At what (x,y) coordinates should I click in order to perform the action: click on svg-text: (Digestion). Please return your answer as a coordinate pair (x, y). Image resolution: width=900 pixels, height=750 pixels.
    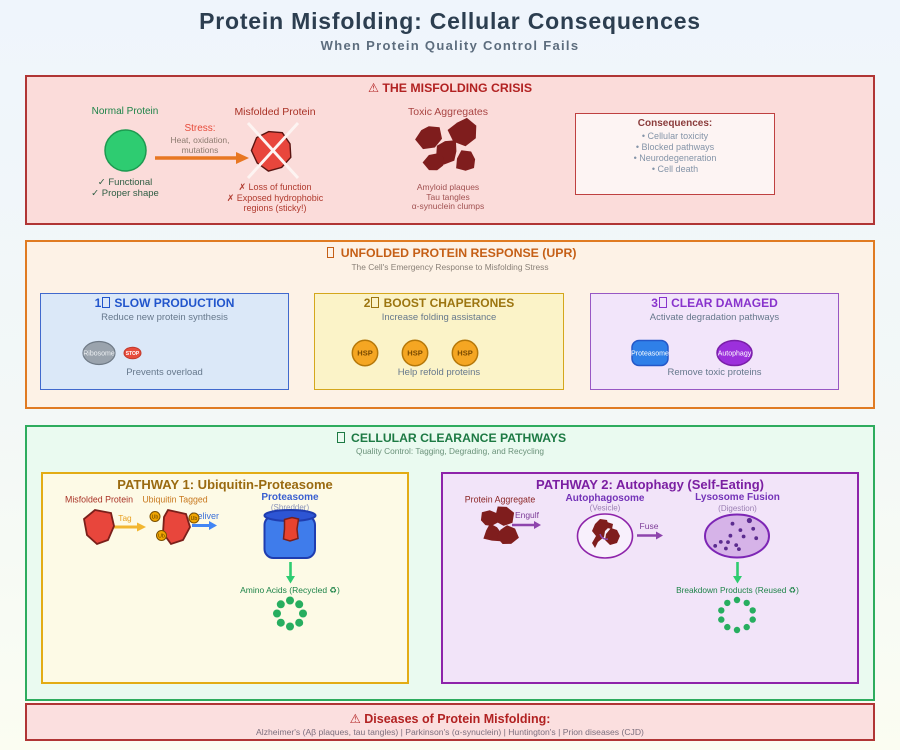
    Looking at the image, I should click on (737, 508).